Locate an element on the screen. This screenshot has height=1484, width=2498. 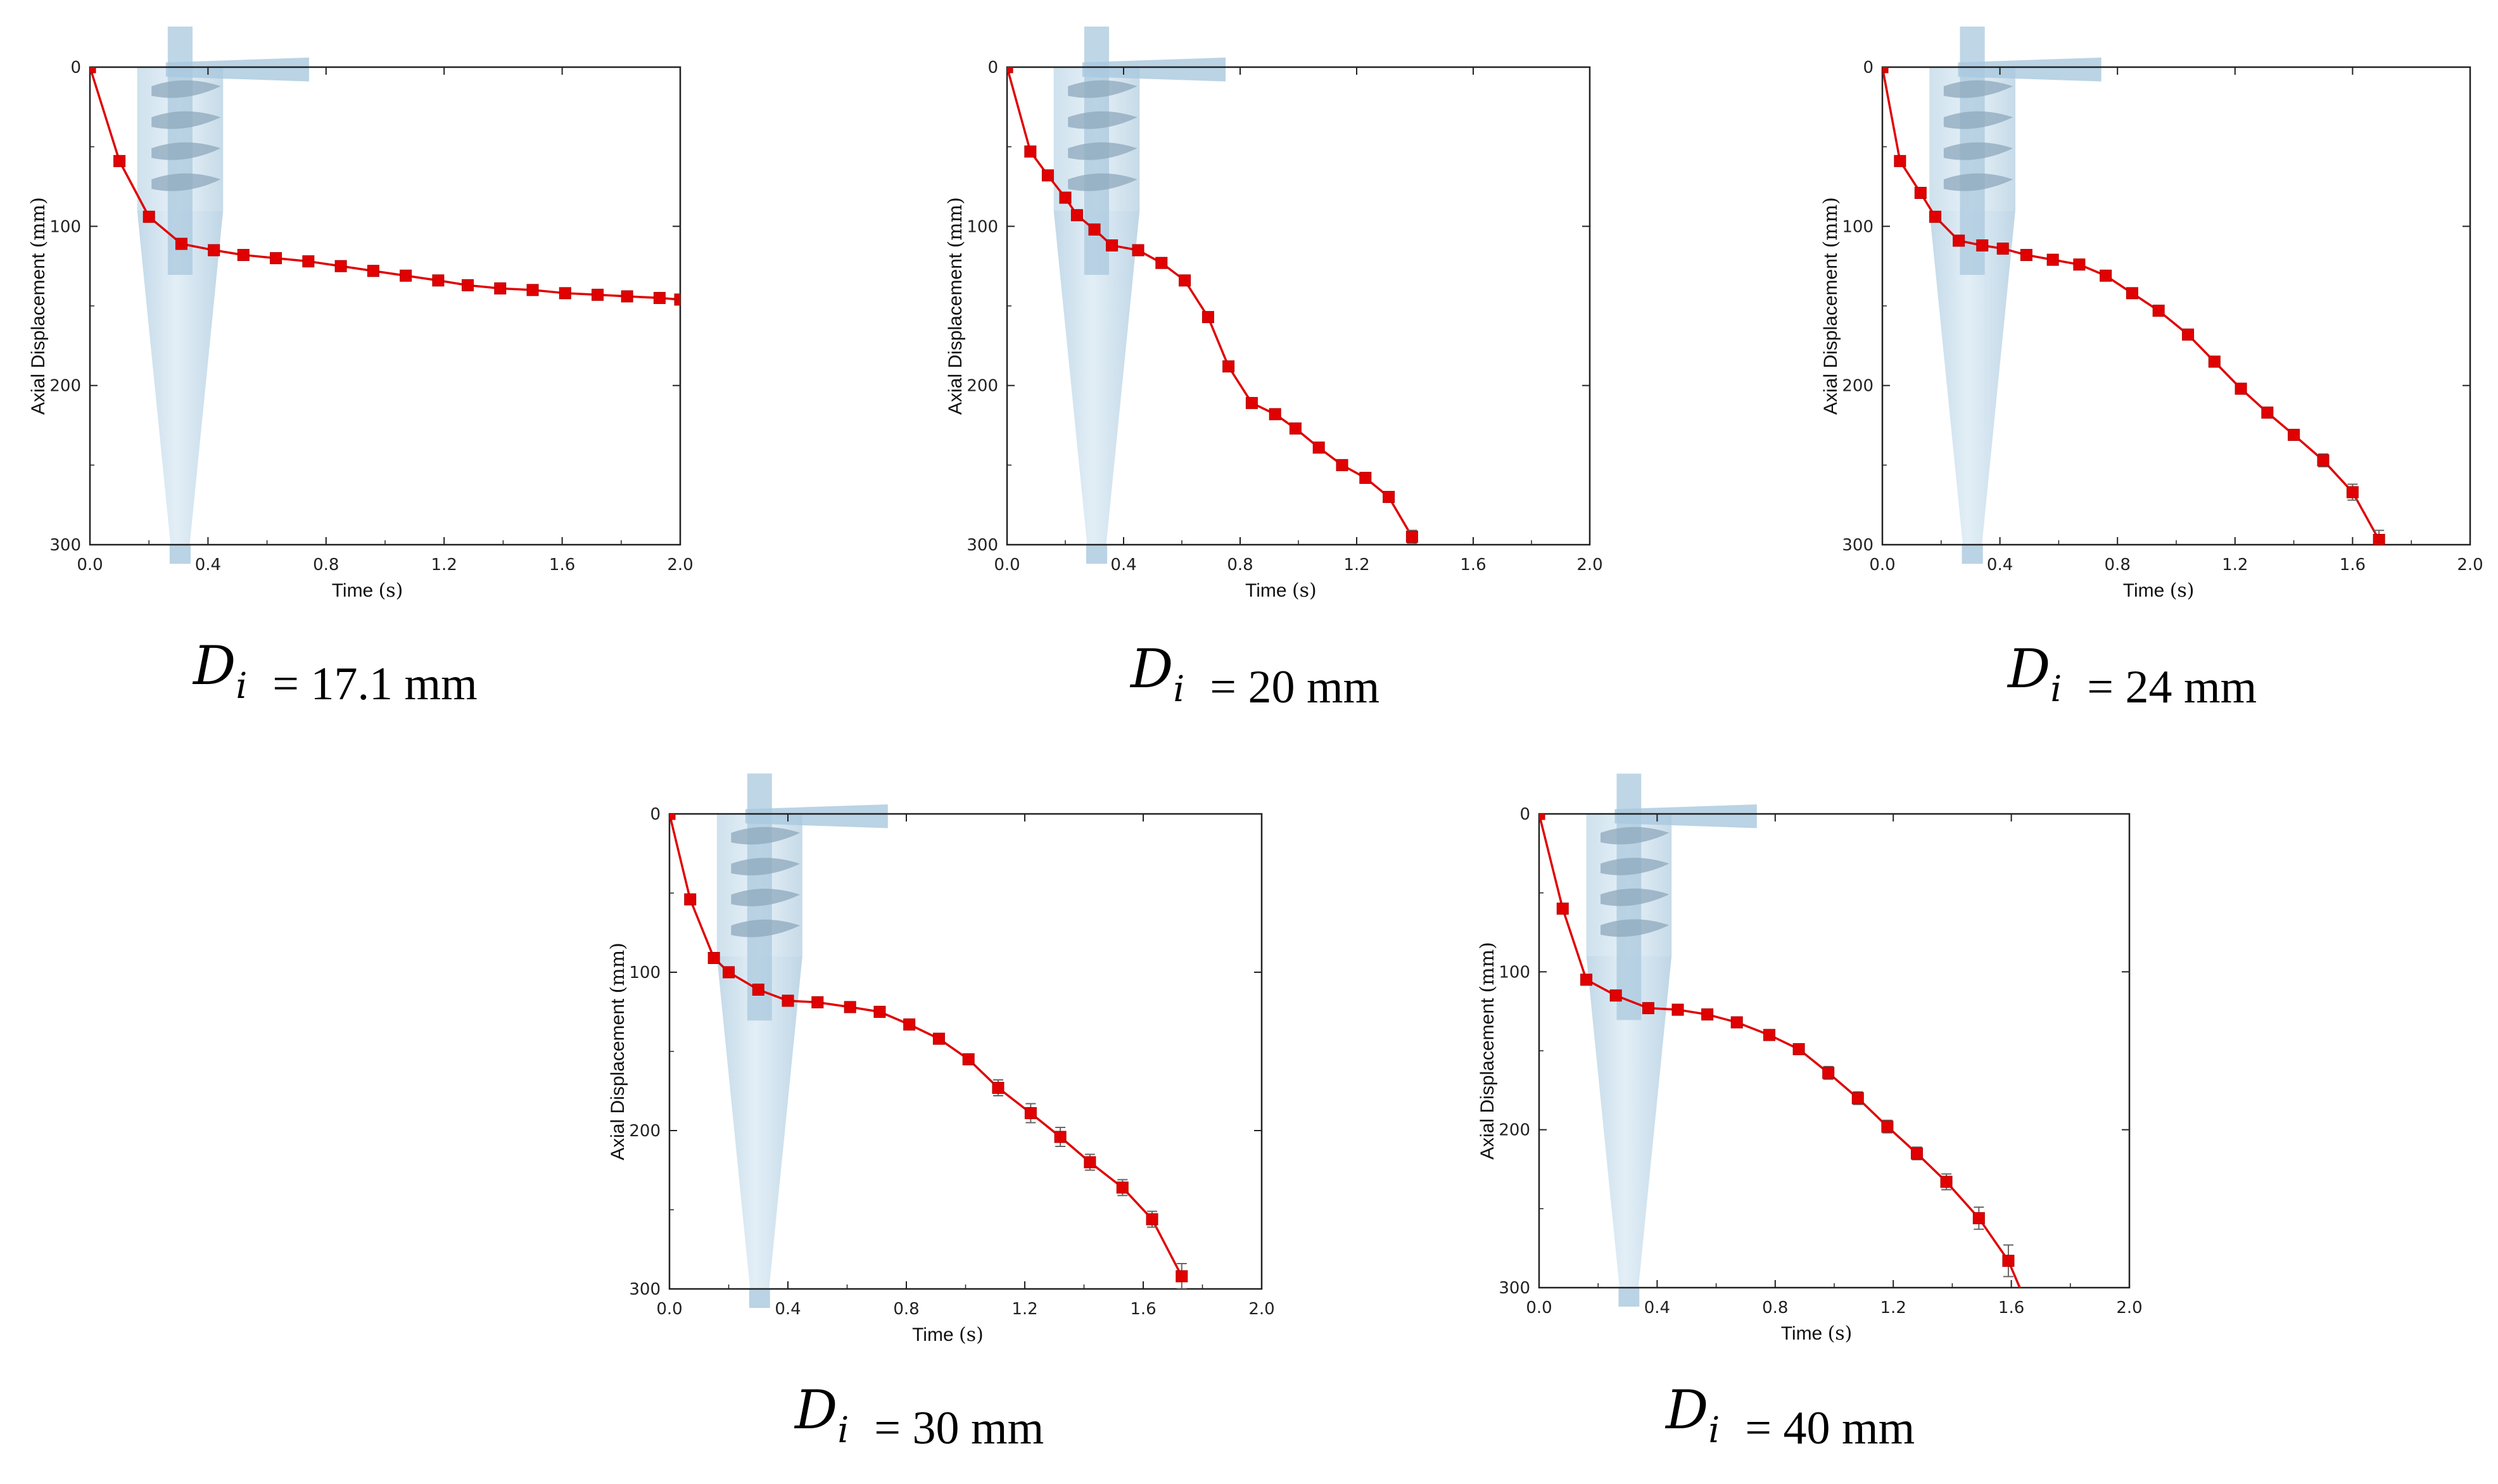
panel-caption: Di = 24 mm is located at coordinates (2132, 675).